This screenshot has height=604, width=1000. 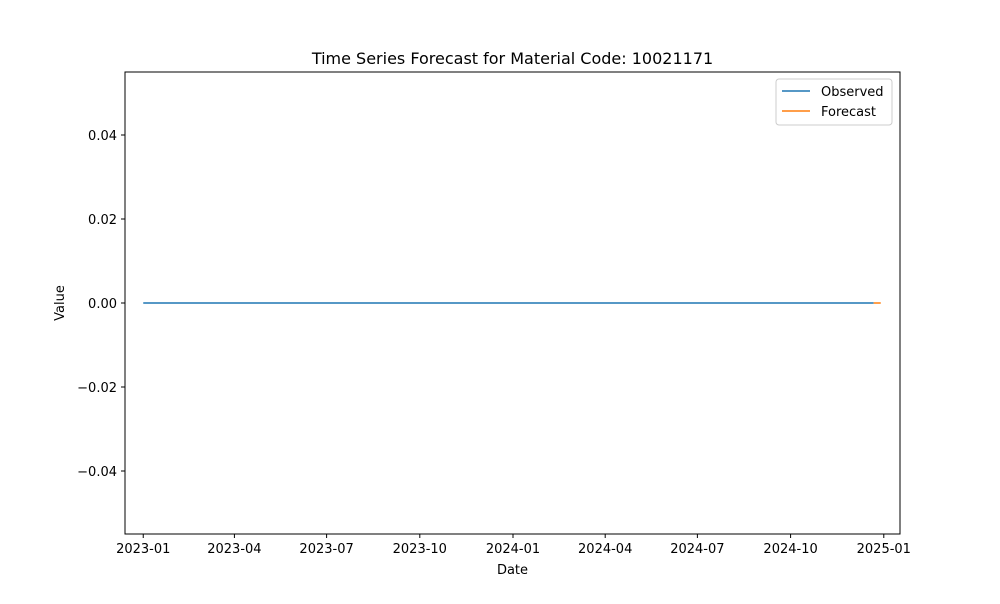 What do you see at coordinates (102, 136) in the screenshot?
I see `y-tick-label: 0.04` at bounding box center [102, 136].